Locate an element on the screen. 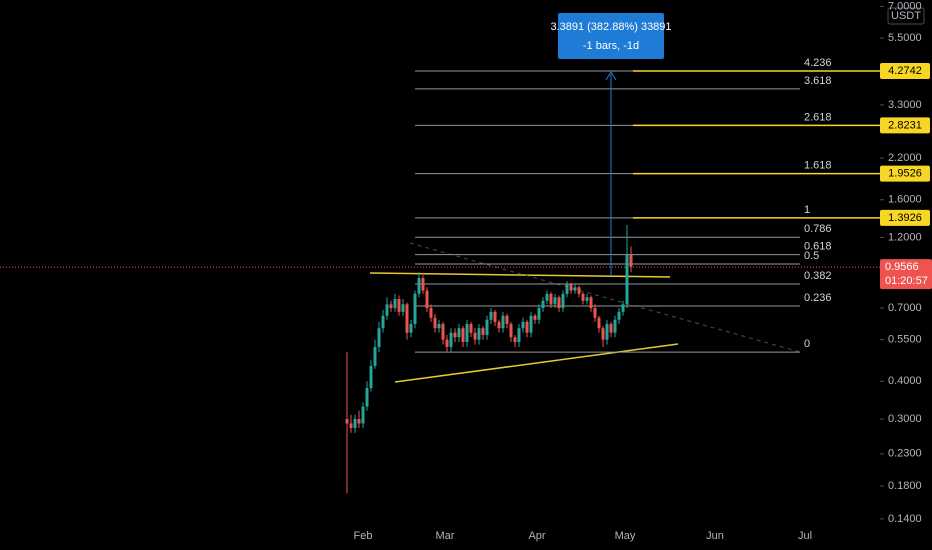 This screenshot has height=550, width=932. y-tick-label: 0.1800 is located at coordinates (905, 486).